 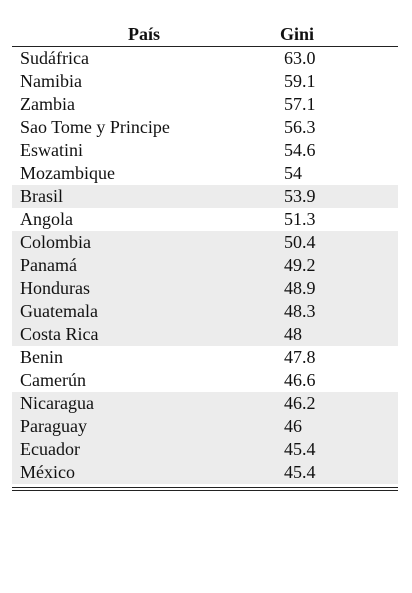 What do you see at coordinates (53, 380) in the screenshot?
I see `cell-country: Camerún` at bounding box center [53, 380].